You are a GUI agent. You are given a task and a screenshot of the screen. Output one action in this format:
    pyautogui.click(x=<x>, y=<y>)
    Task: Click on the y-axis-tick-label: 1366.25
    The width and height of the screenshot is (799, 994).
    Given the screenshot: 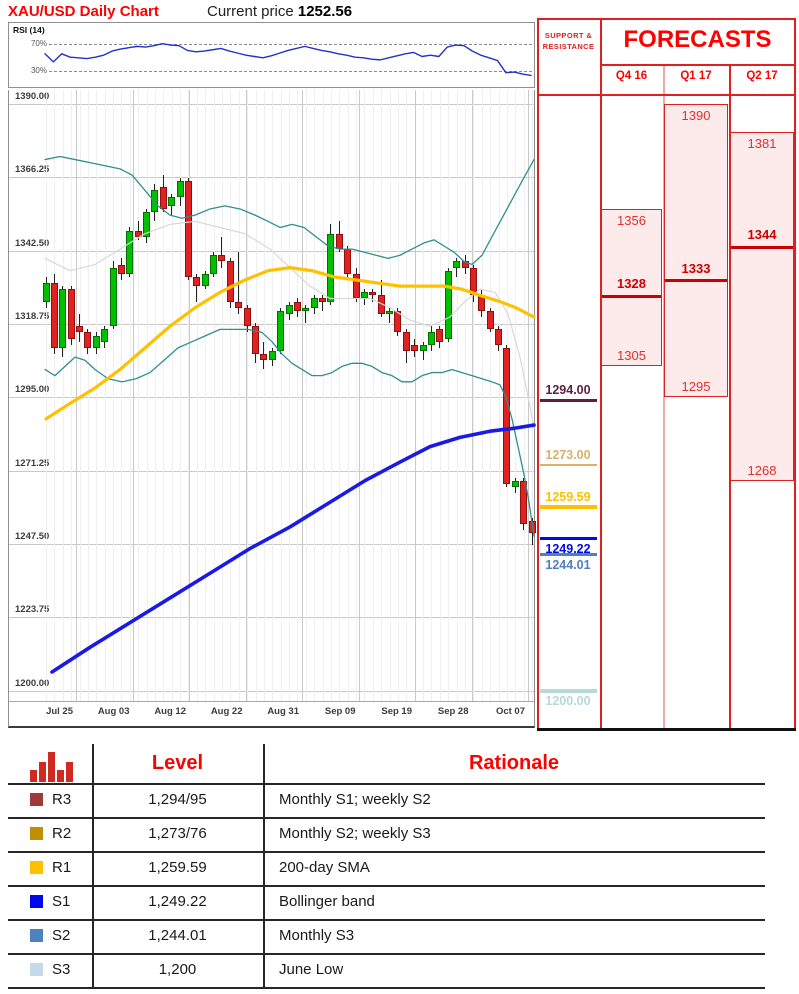 What is the action you would take?
    pyautogui.click(x=32, y=170)
    